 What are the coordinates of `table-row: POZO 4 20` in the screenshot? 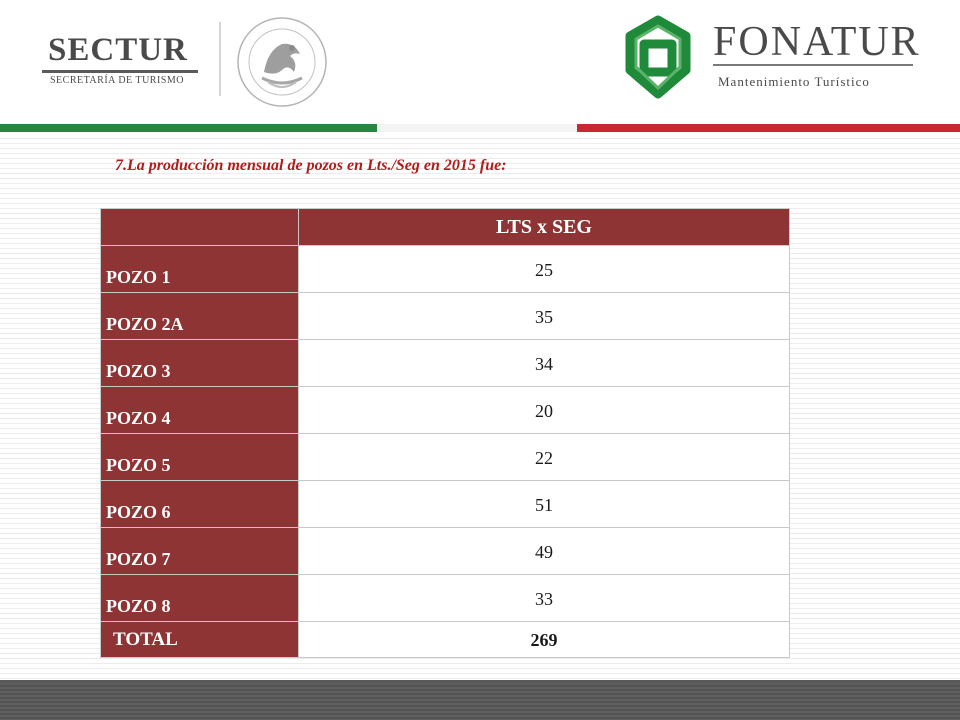 It's located at (445, 410).